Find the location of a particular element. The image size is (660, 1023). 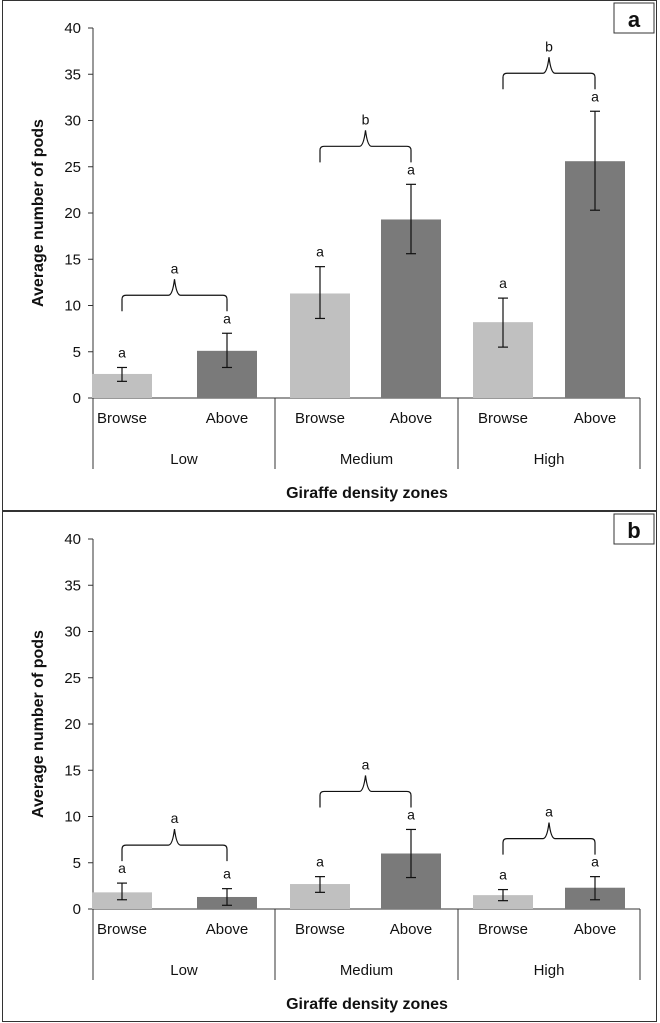

panel-letter: a is located at coordinates (634, 19).